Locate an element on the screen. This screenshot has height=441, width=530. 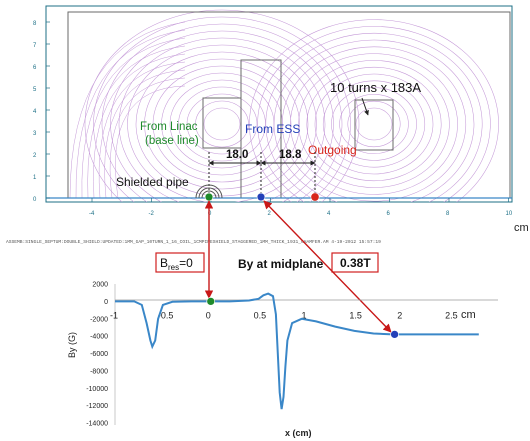
y-tick-label: -8000 is located at coordinates (99, 371).